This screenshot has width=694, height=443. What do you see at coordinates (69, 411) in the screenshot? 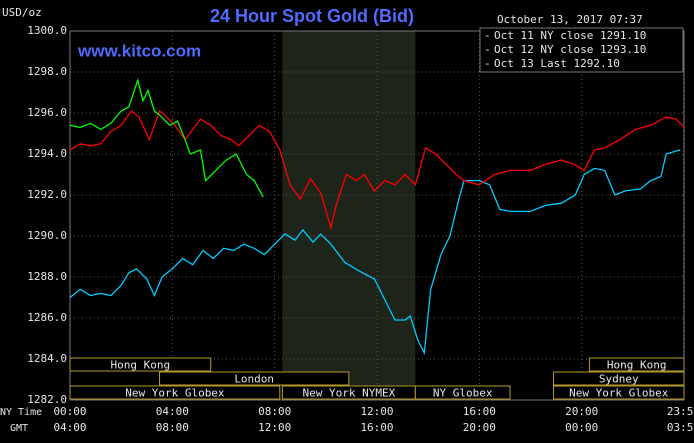
I see `x-tick-label: 00:00` at bounding box center [69, 411].